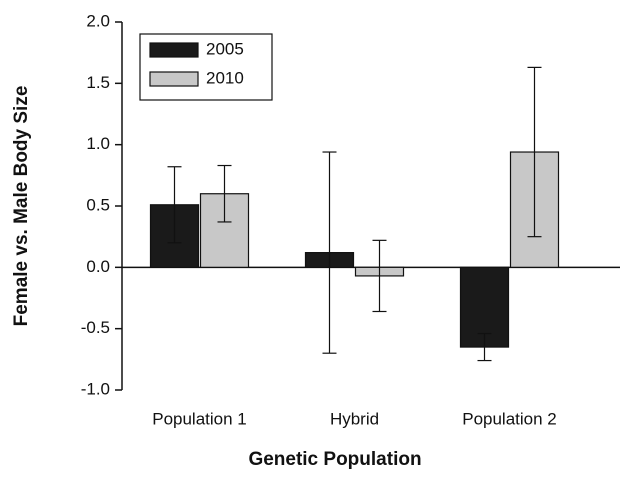 This screenshot has width=621, height=477. What do you see at coordinates (509, 418) in the screenshot?
I see `x-tick-label: Population 2` at bounding box center [509, 418].